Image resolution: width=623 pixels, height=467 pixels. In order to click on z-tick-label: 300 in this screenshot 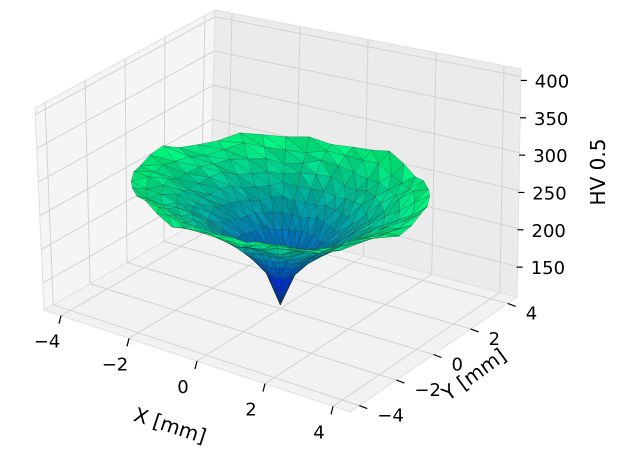, I will do `click(550, 156)`.